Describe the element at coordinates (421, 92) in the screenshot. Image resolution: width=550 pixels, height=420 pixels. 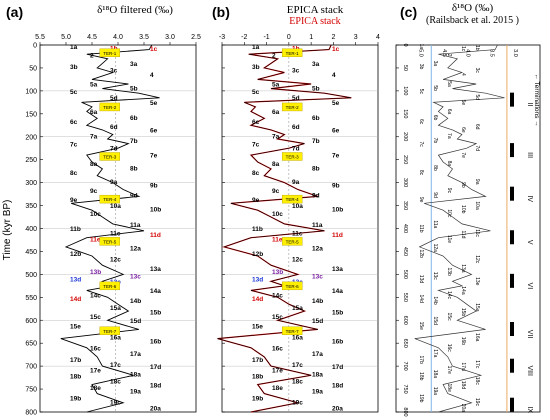
I see `stage-label: 5c` at that location.